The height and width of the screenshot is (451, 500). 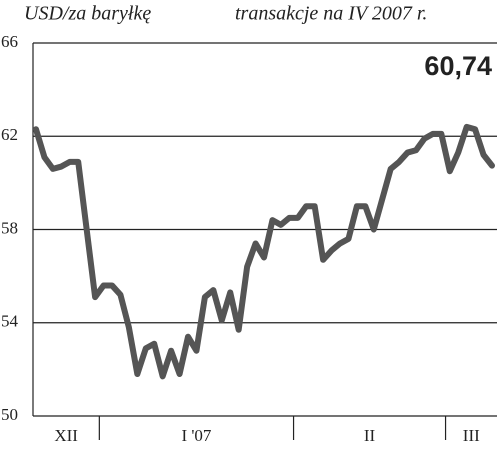 What do you see at coordinates (471, 435) in the screenshot?
I see `month-label: III` at bounding box center [471, 435].